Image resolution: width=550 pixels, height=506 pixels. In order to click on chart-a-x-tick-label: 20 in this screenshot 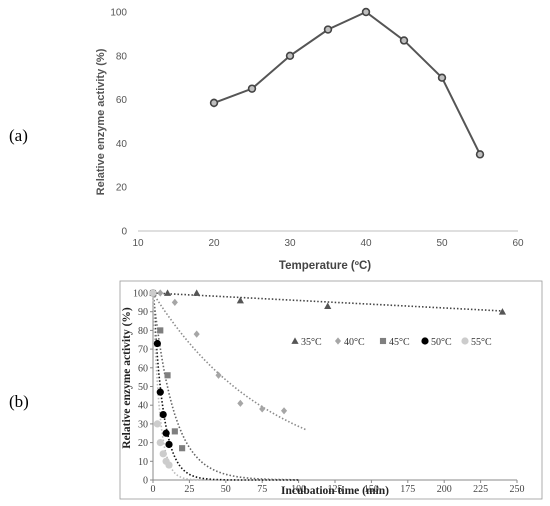, I will do `click(214, 243)`.